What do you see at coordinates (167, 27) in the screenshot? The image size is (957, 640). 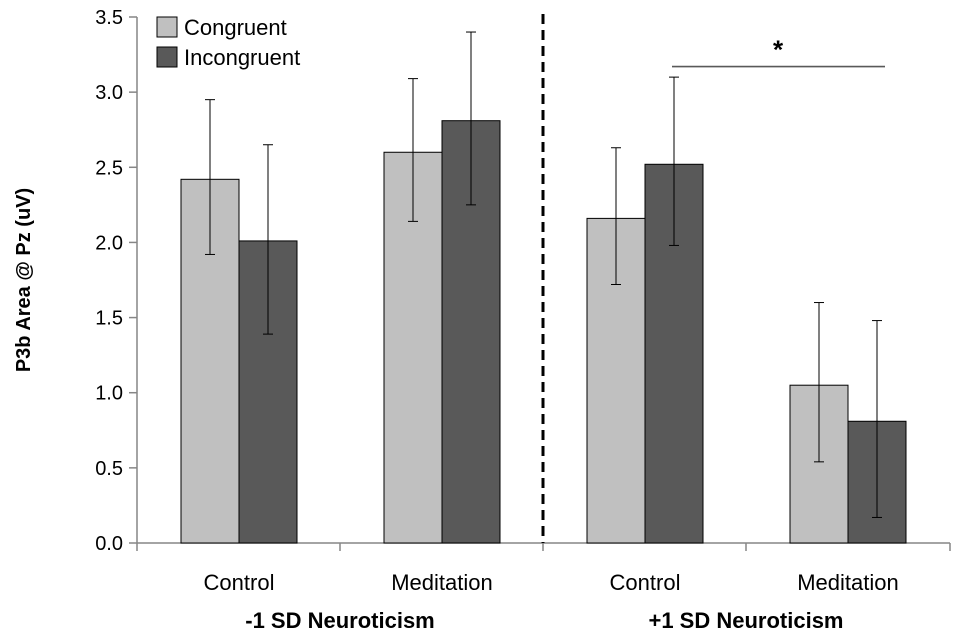 I see `legend-swatch-congruent` at bounding box center [167, 27].